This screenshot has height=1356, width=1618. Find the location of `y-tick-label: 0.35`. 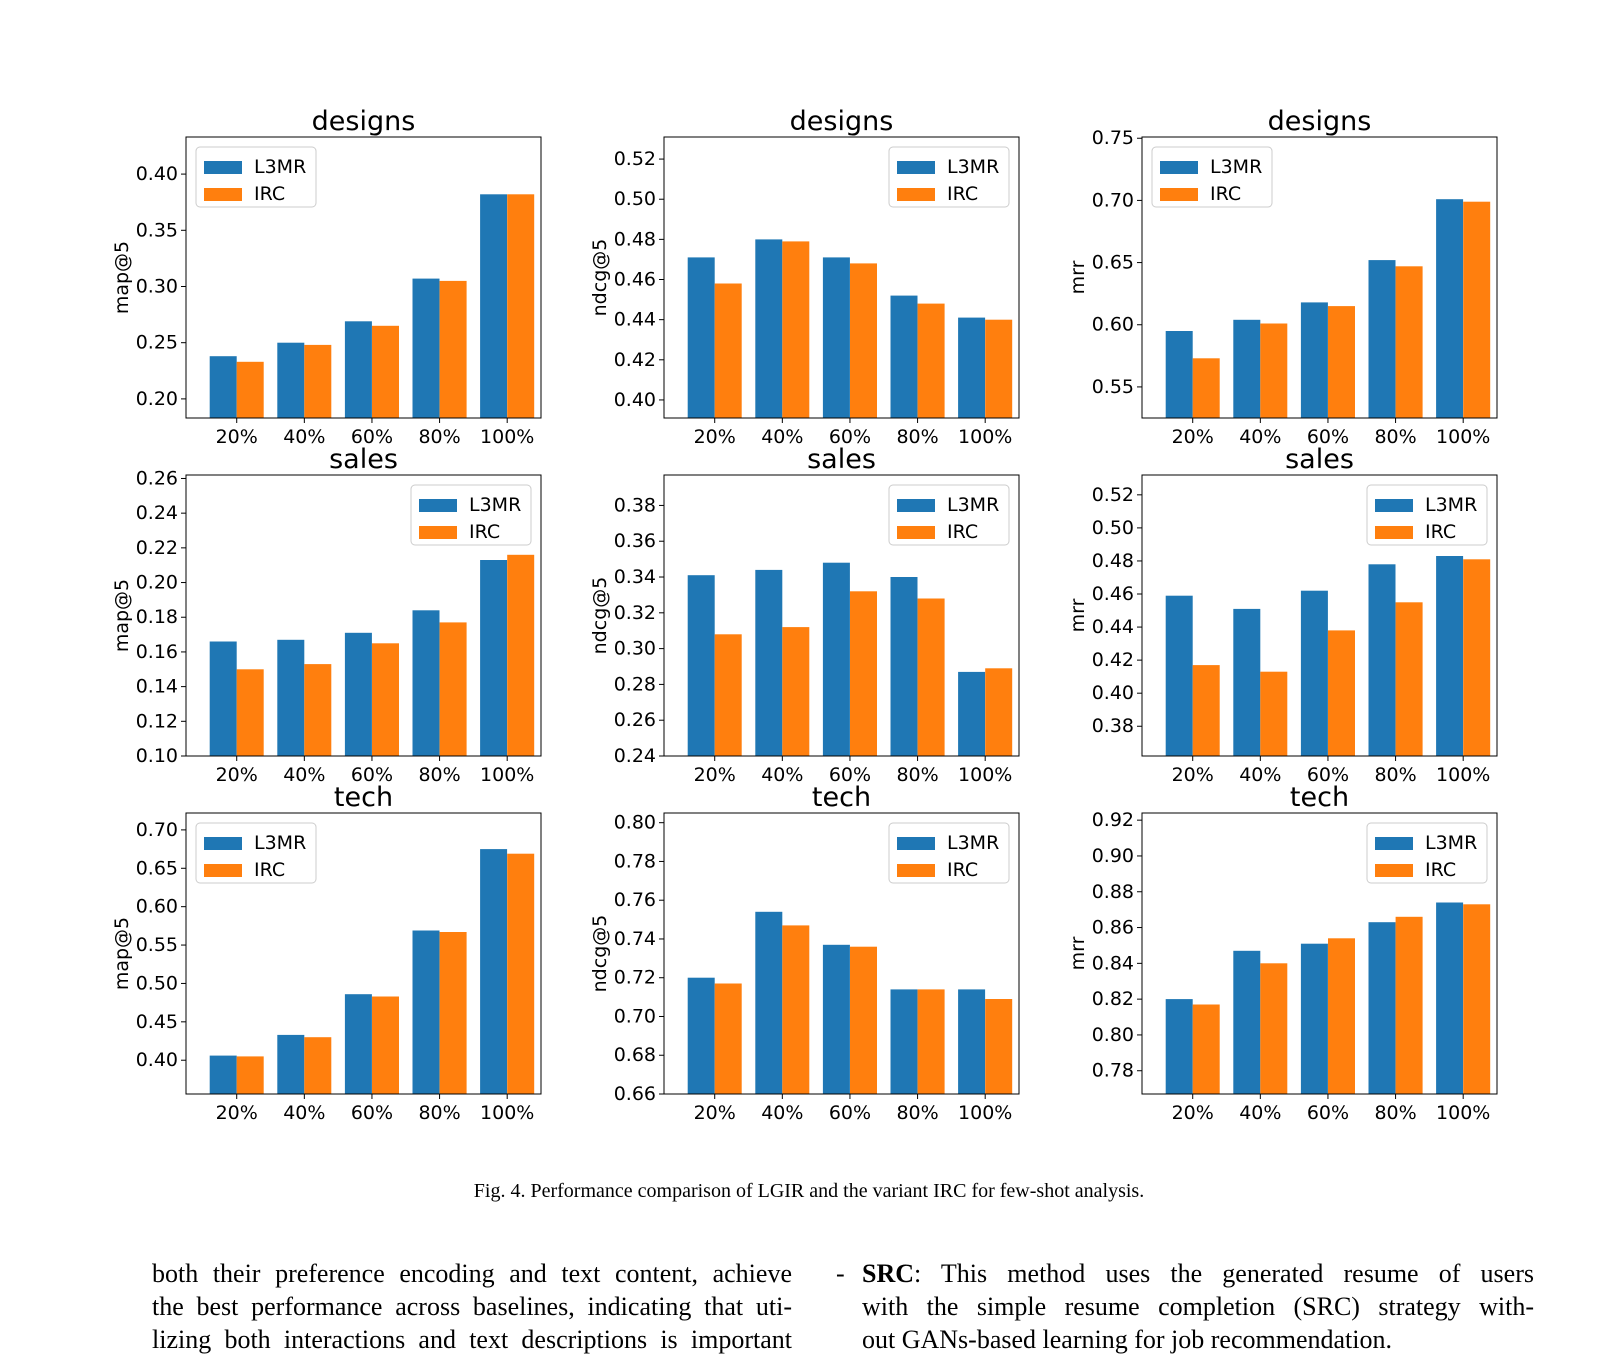

y-tick-label: 0.35 is located at coordinates (157, 230).